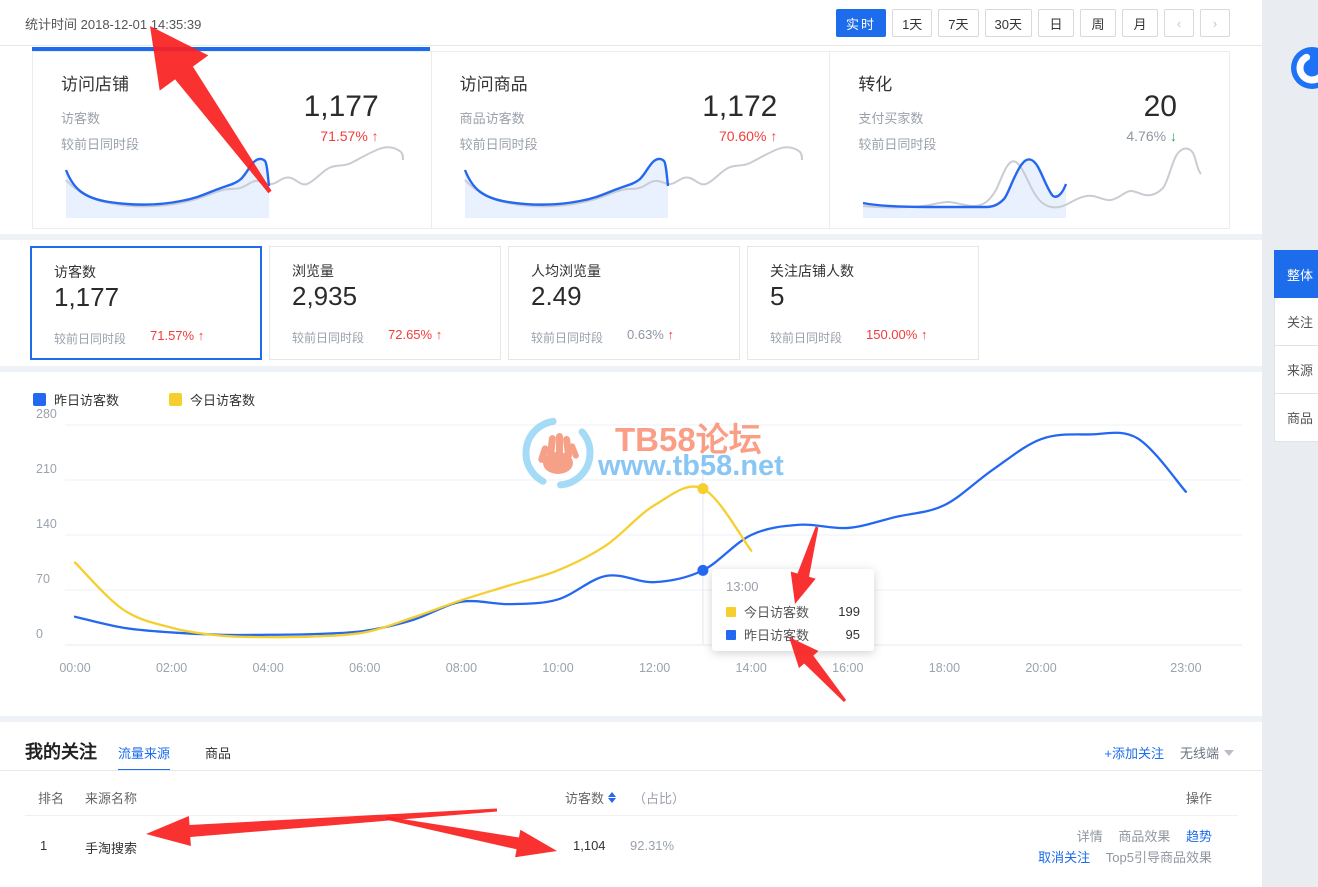 The height and width of the screenshot is (887, 1318). What do you see at coordinates (172, 335) in the screenshot?
I see `tab-change: 71.57%` at bounding box center [172, 335].